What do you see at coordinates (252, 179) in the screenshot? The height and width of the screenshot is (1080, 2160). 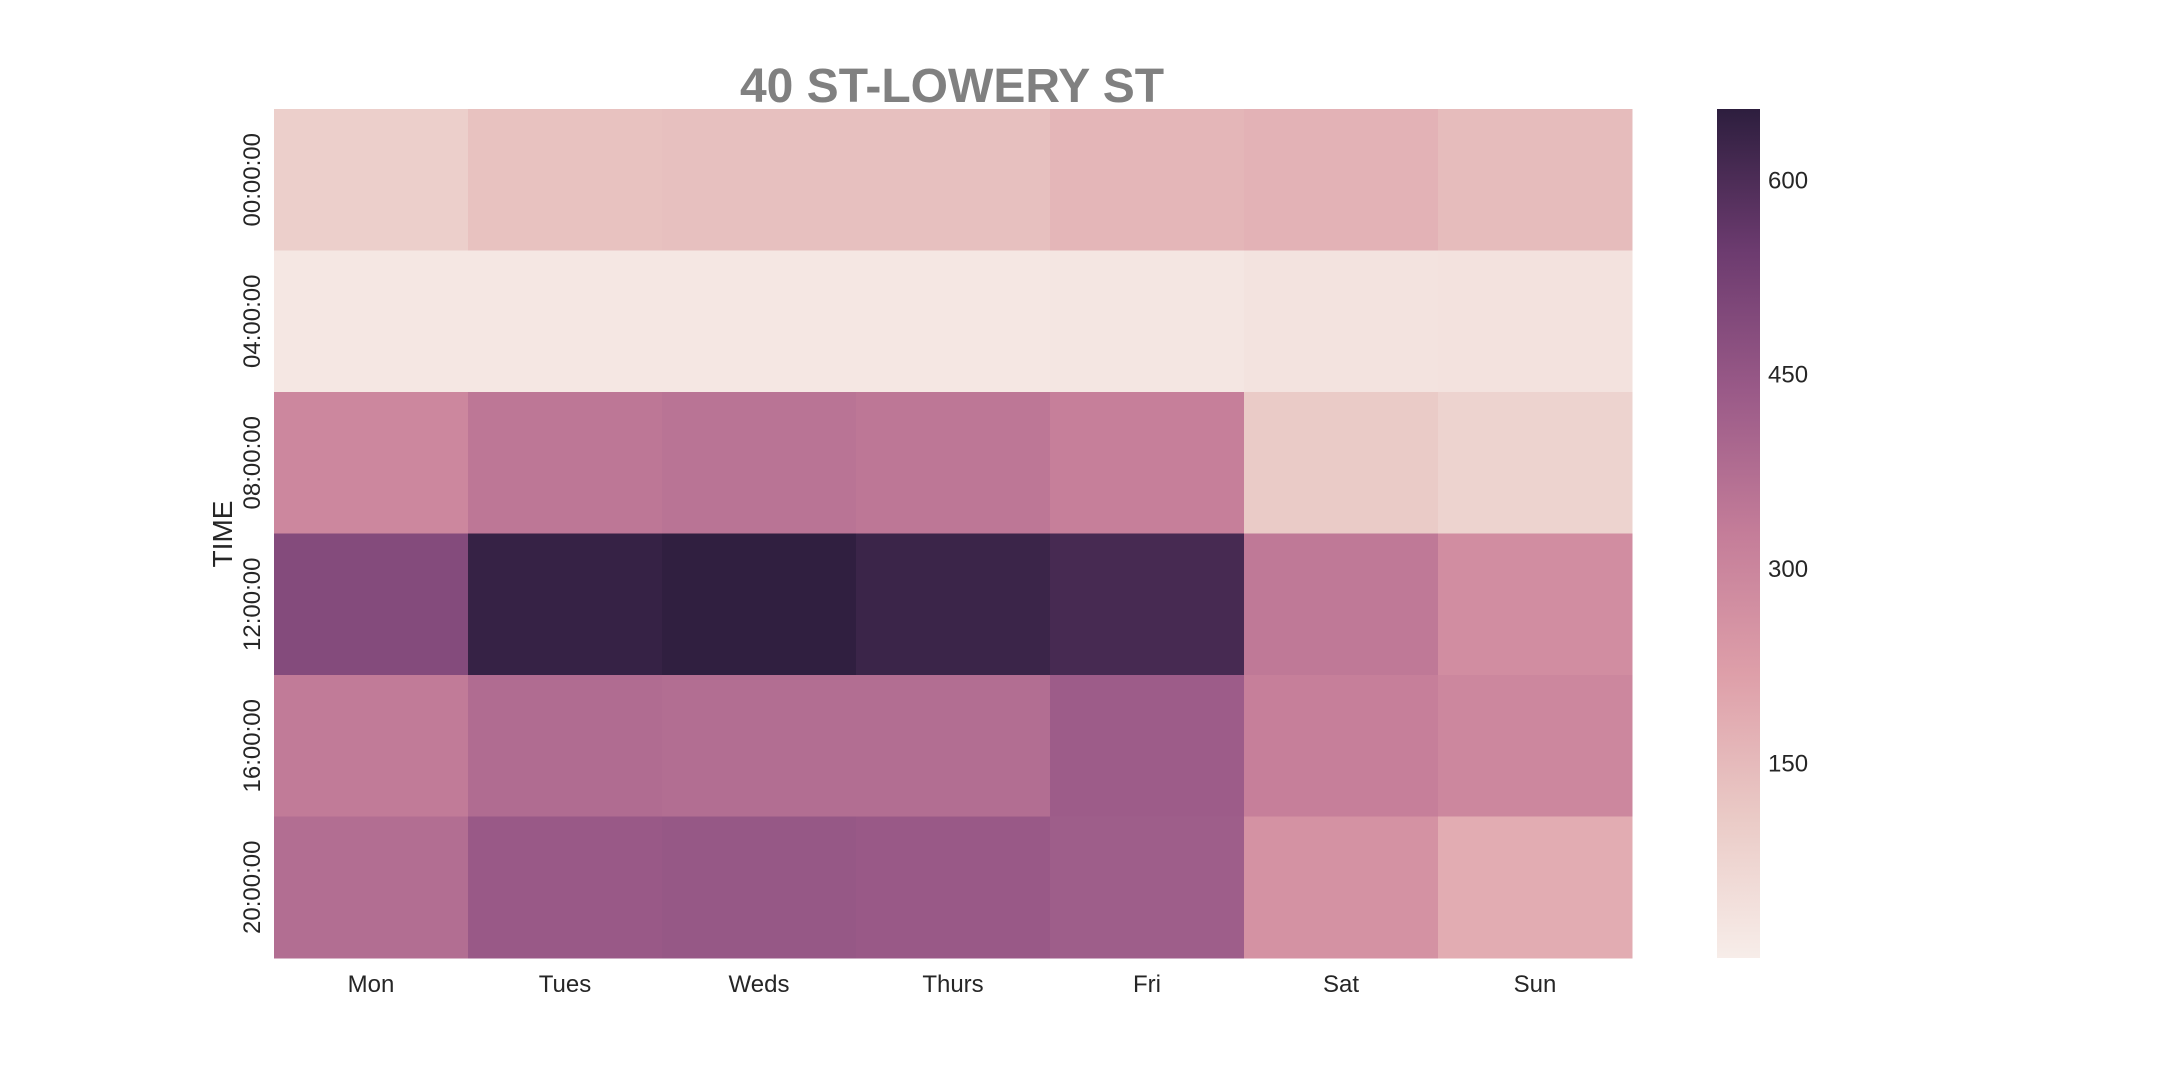 I see `y-tick-label: 00:00:00` at bounding box center [252, 179].